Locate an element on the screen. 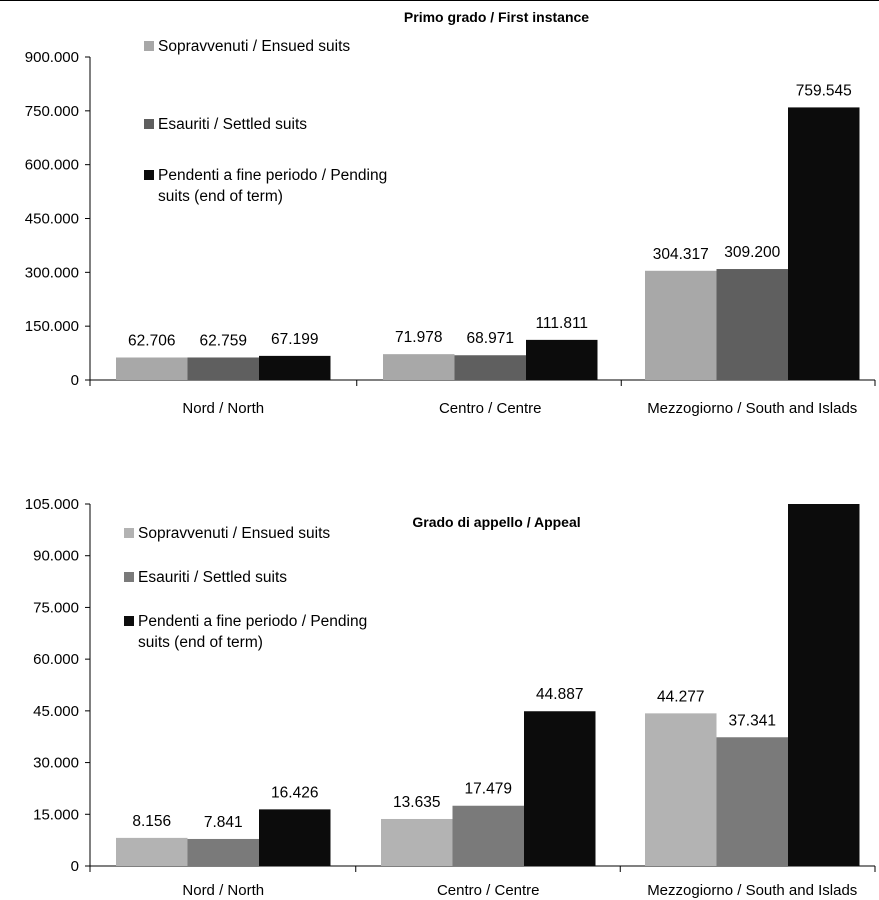 The width and height of the screenshot is (879, 900). data-label: 71.978 is located at coordinates (418, 337).